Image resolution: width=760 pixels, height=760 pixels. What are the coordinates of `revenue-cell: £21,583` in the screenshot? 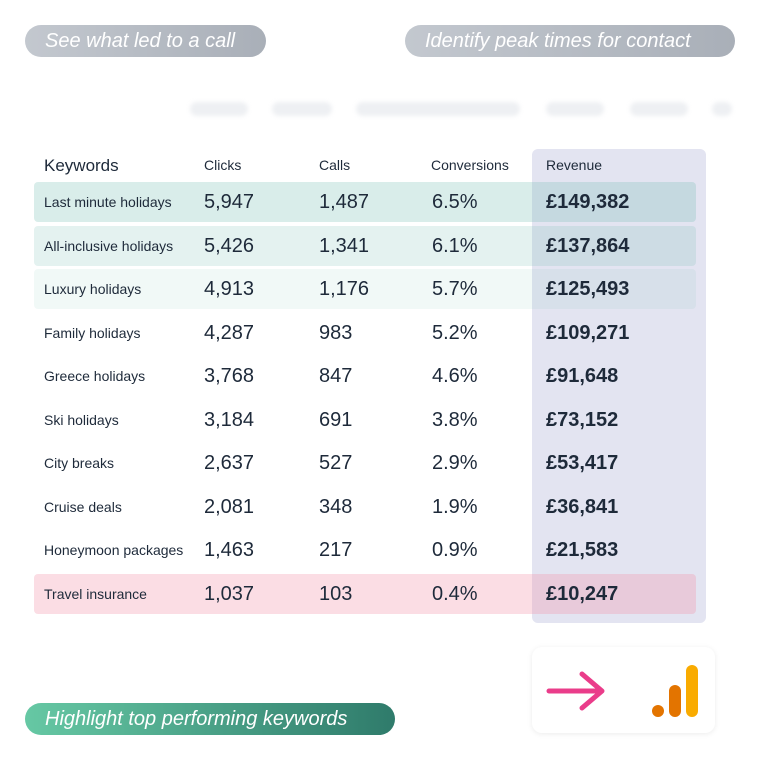 It's located at (582, 550).